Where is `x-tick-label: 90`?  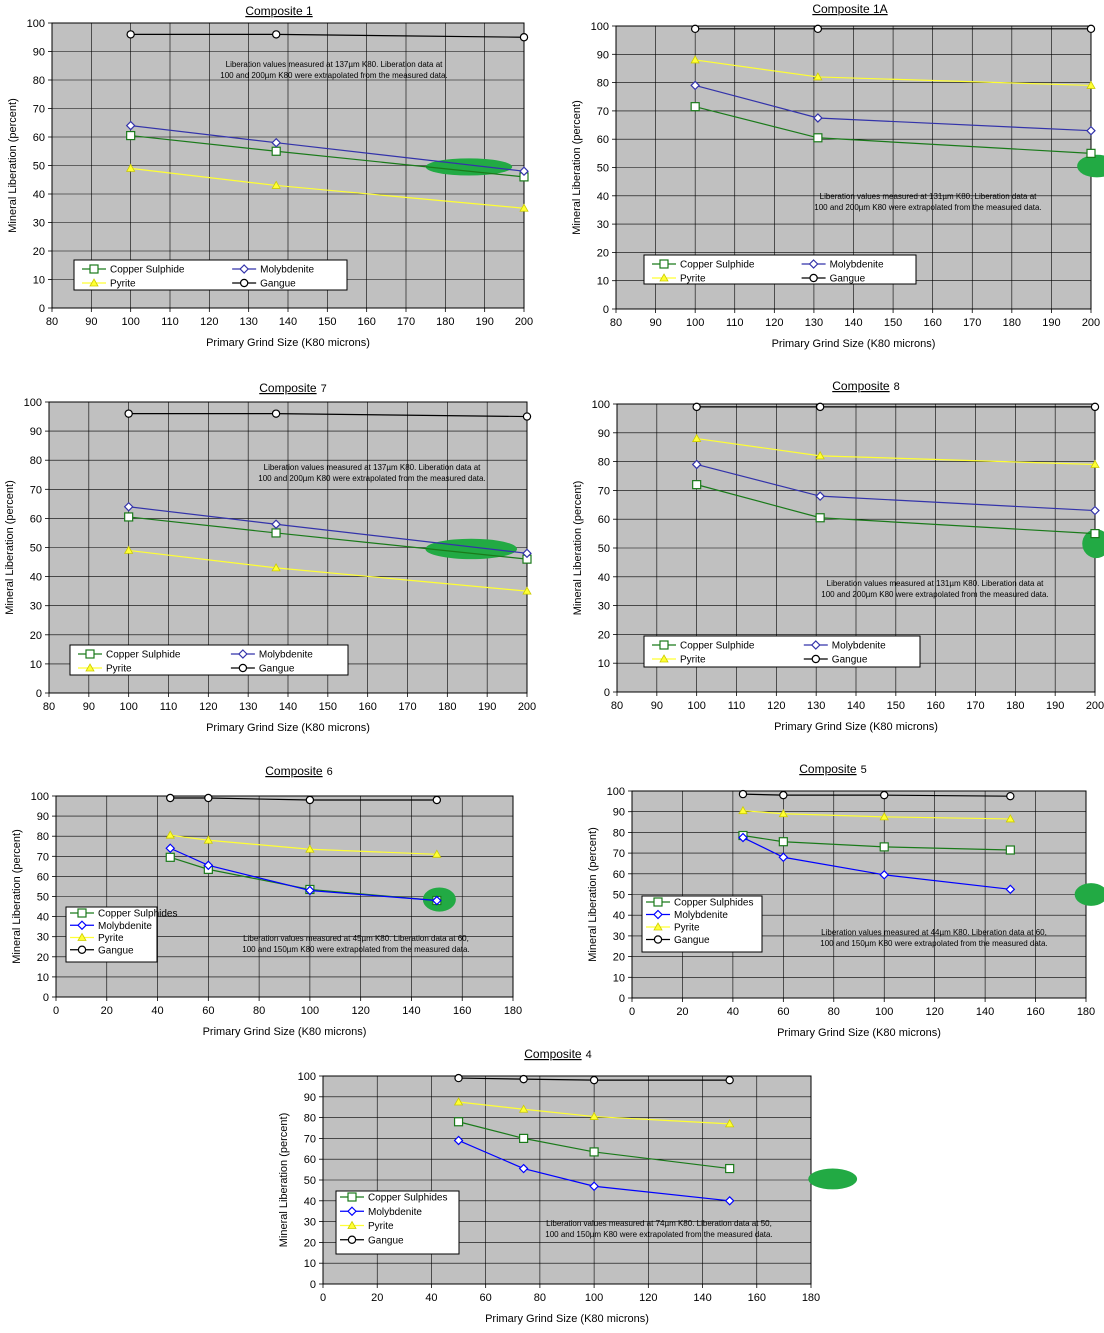 x-tick-label: 90 is located at coordinates (91, 322).